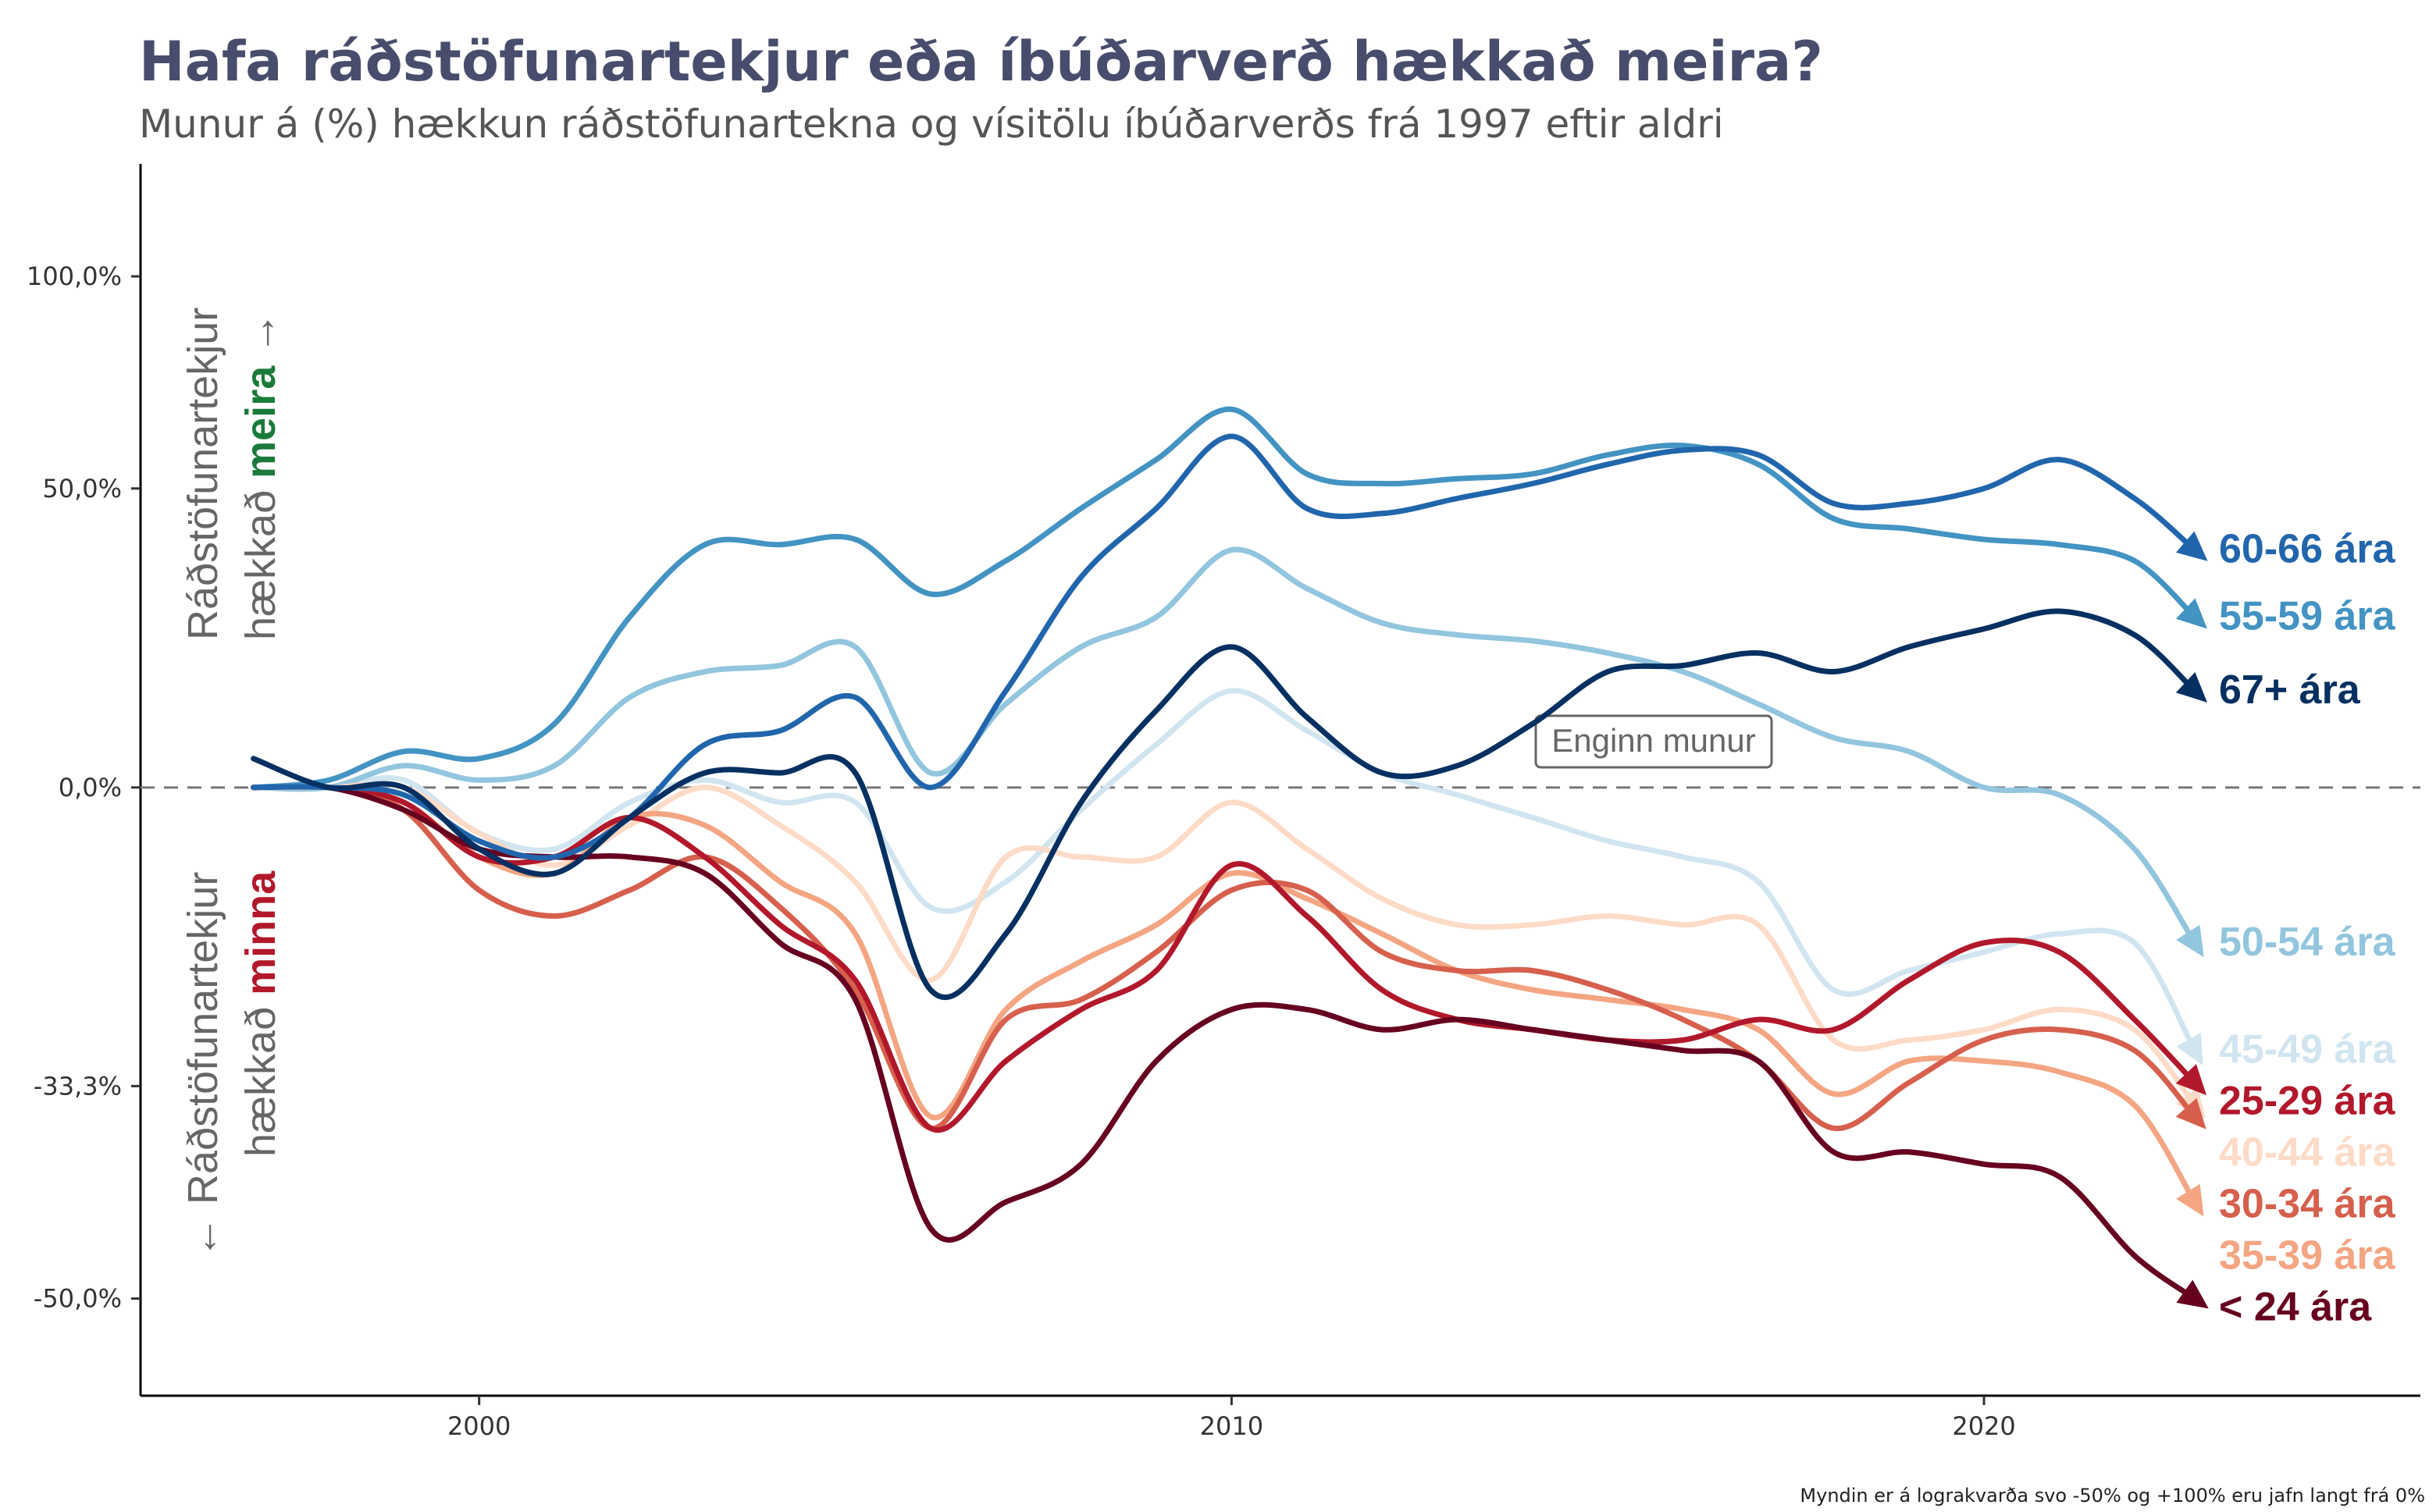 Image resolution: width=2436 pixels, height=1512 pixels. I want to click on series-arrowhead-67-ra, so click(2191, 687).